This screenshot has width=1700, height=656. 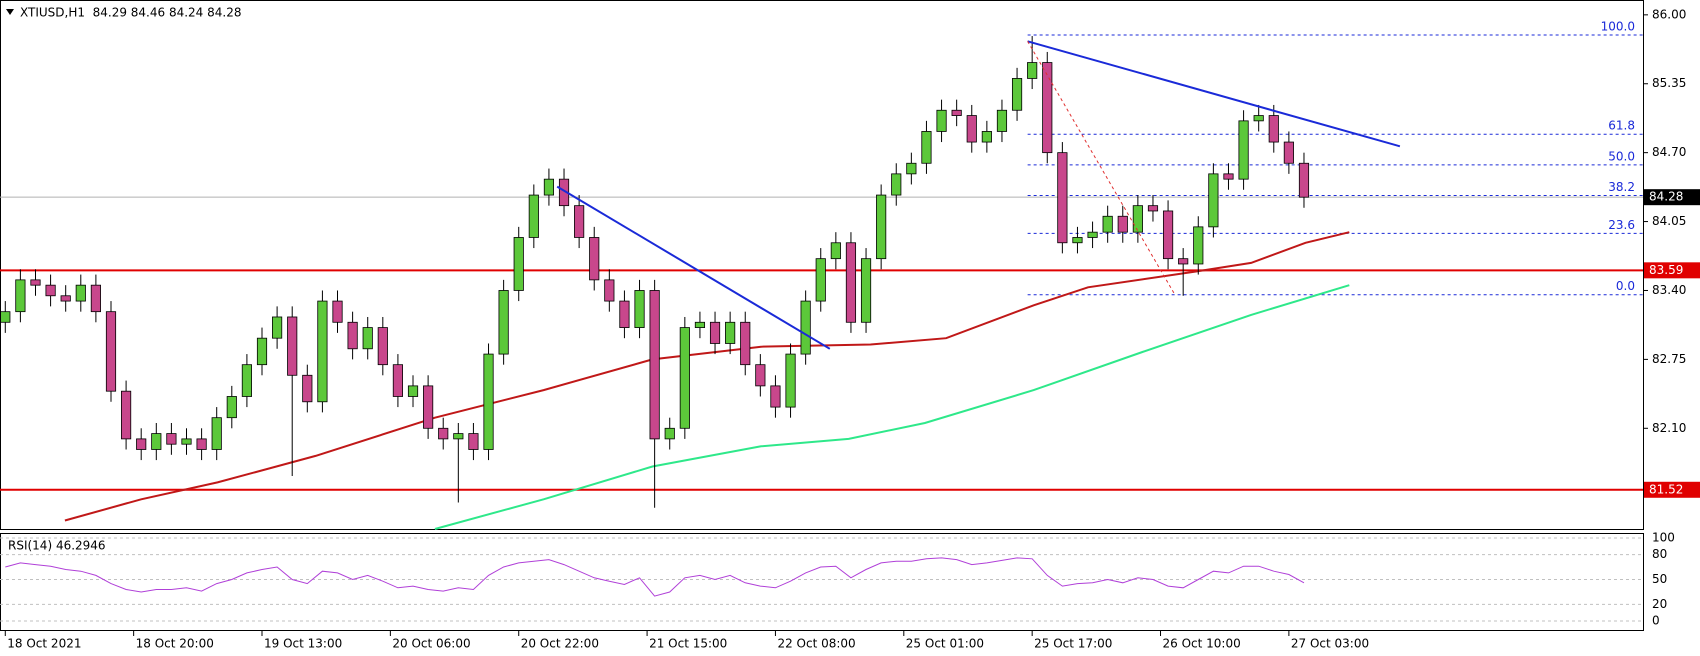 I want to click on x-tick-label: 20 Oct 22:00, so click(x=560, y=644).